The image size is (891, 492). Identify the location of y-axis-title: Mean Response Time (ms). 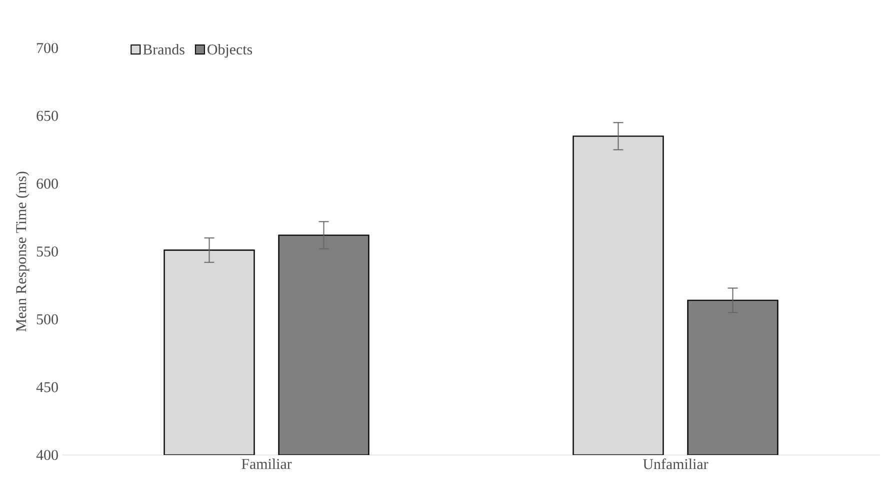
(23, 252).